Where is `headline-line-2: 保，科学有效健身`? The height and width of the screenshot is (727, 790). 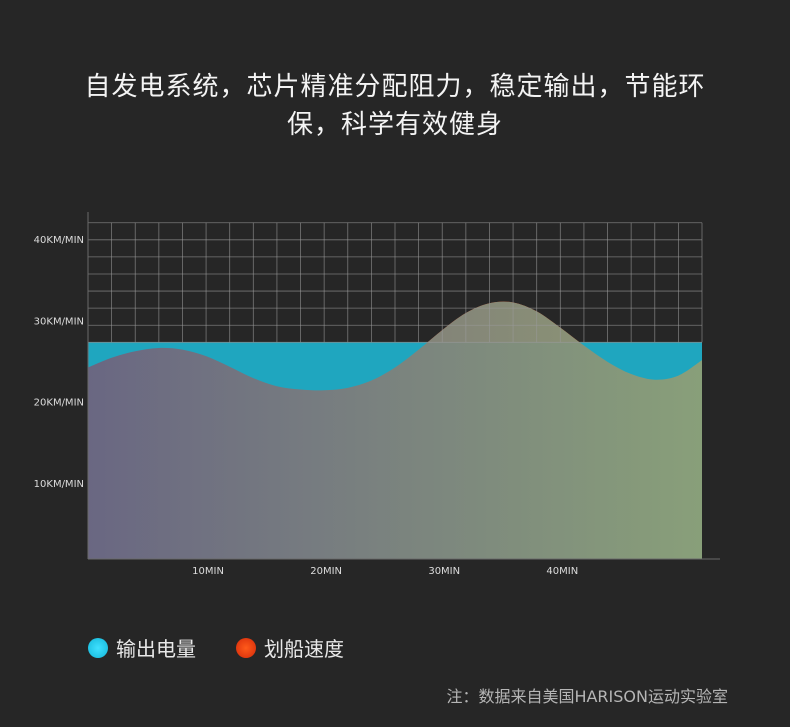 headline-line-2: 保，科学有效健身 is located at coordinates (394, 125).